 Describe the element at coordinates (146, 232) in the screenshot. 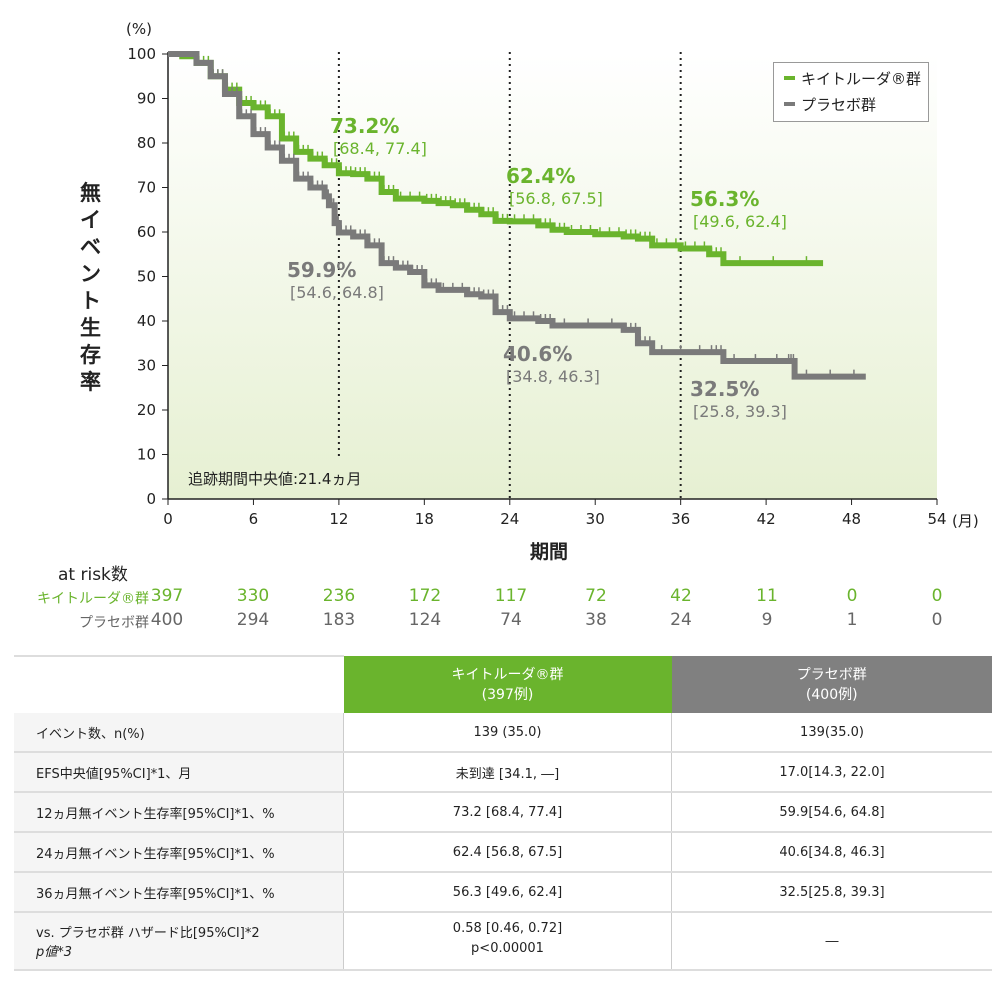

I see `y-tick-label: 60` at that location.